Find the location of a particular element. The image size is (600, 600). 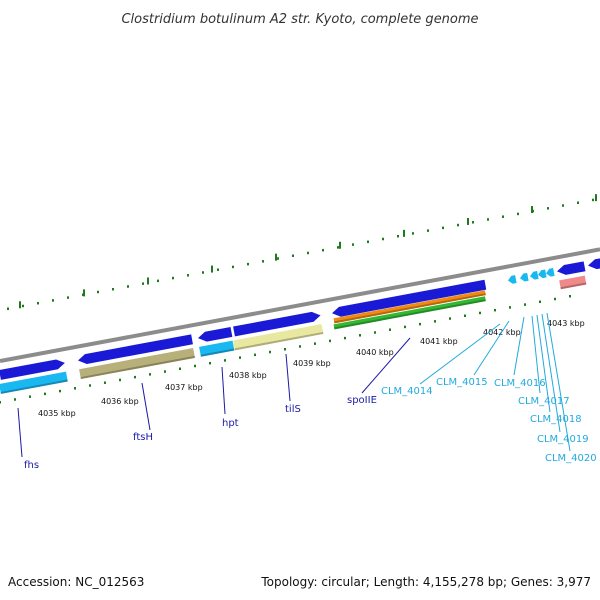

gene-label-CLM_4020: CLM_4020 is located at coordinates (571, 458).